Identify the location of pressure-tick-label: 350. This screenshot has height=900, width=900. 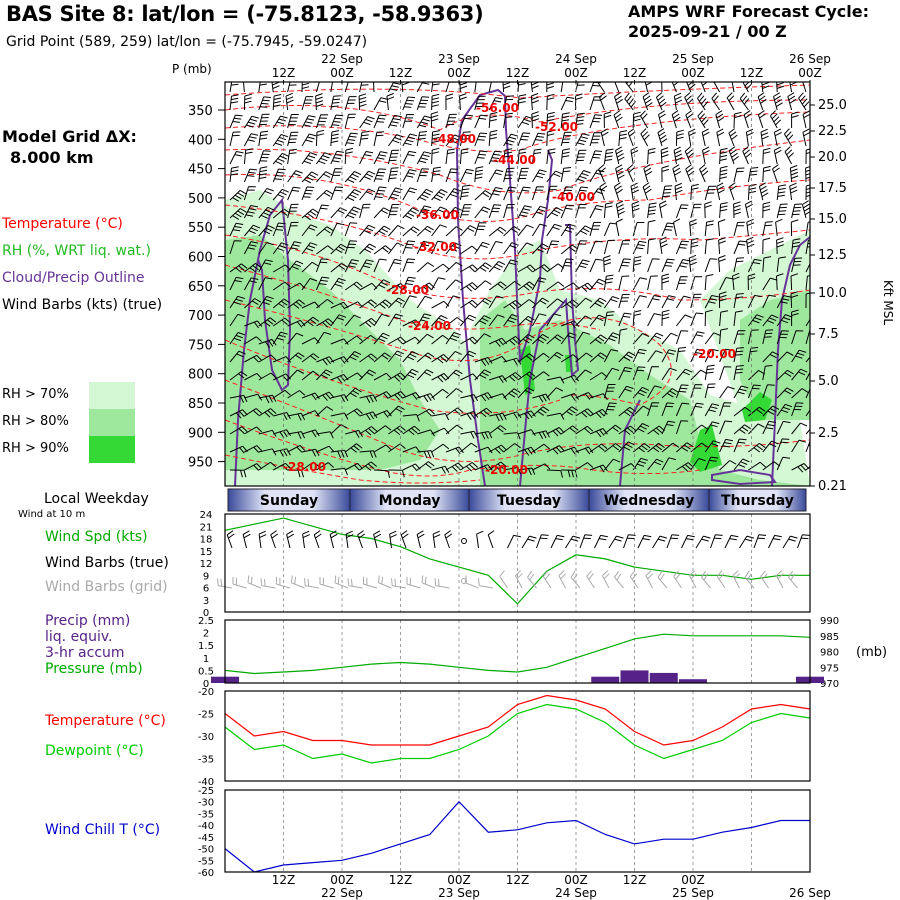
(200, 111).